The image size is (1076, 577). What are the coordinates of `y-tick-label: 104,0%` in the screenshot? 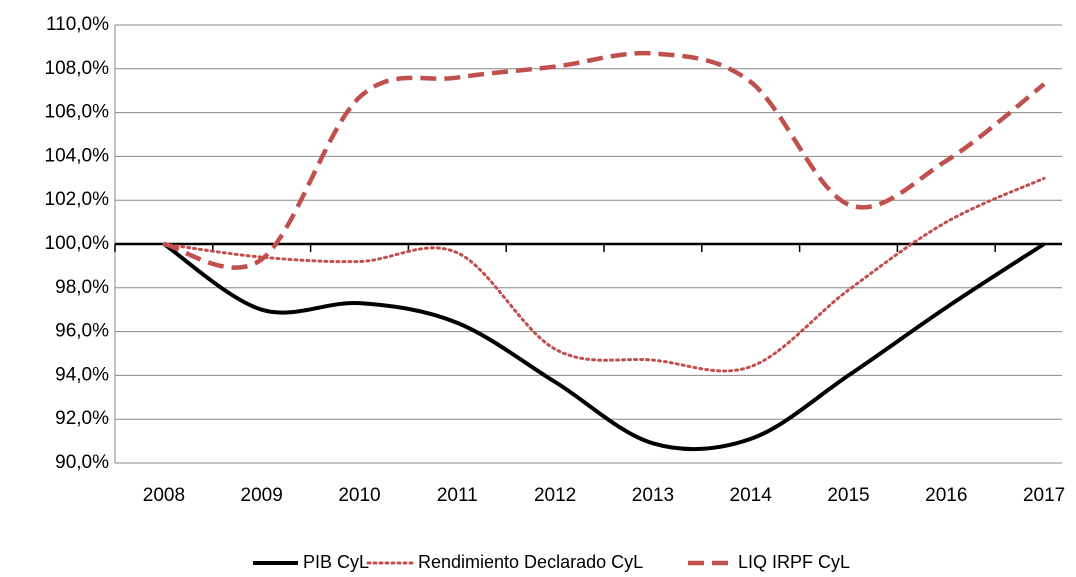 It's located at (77, 155).